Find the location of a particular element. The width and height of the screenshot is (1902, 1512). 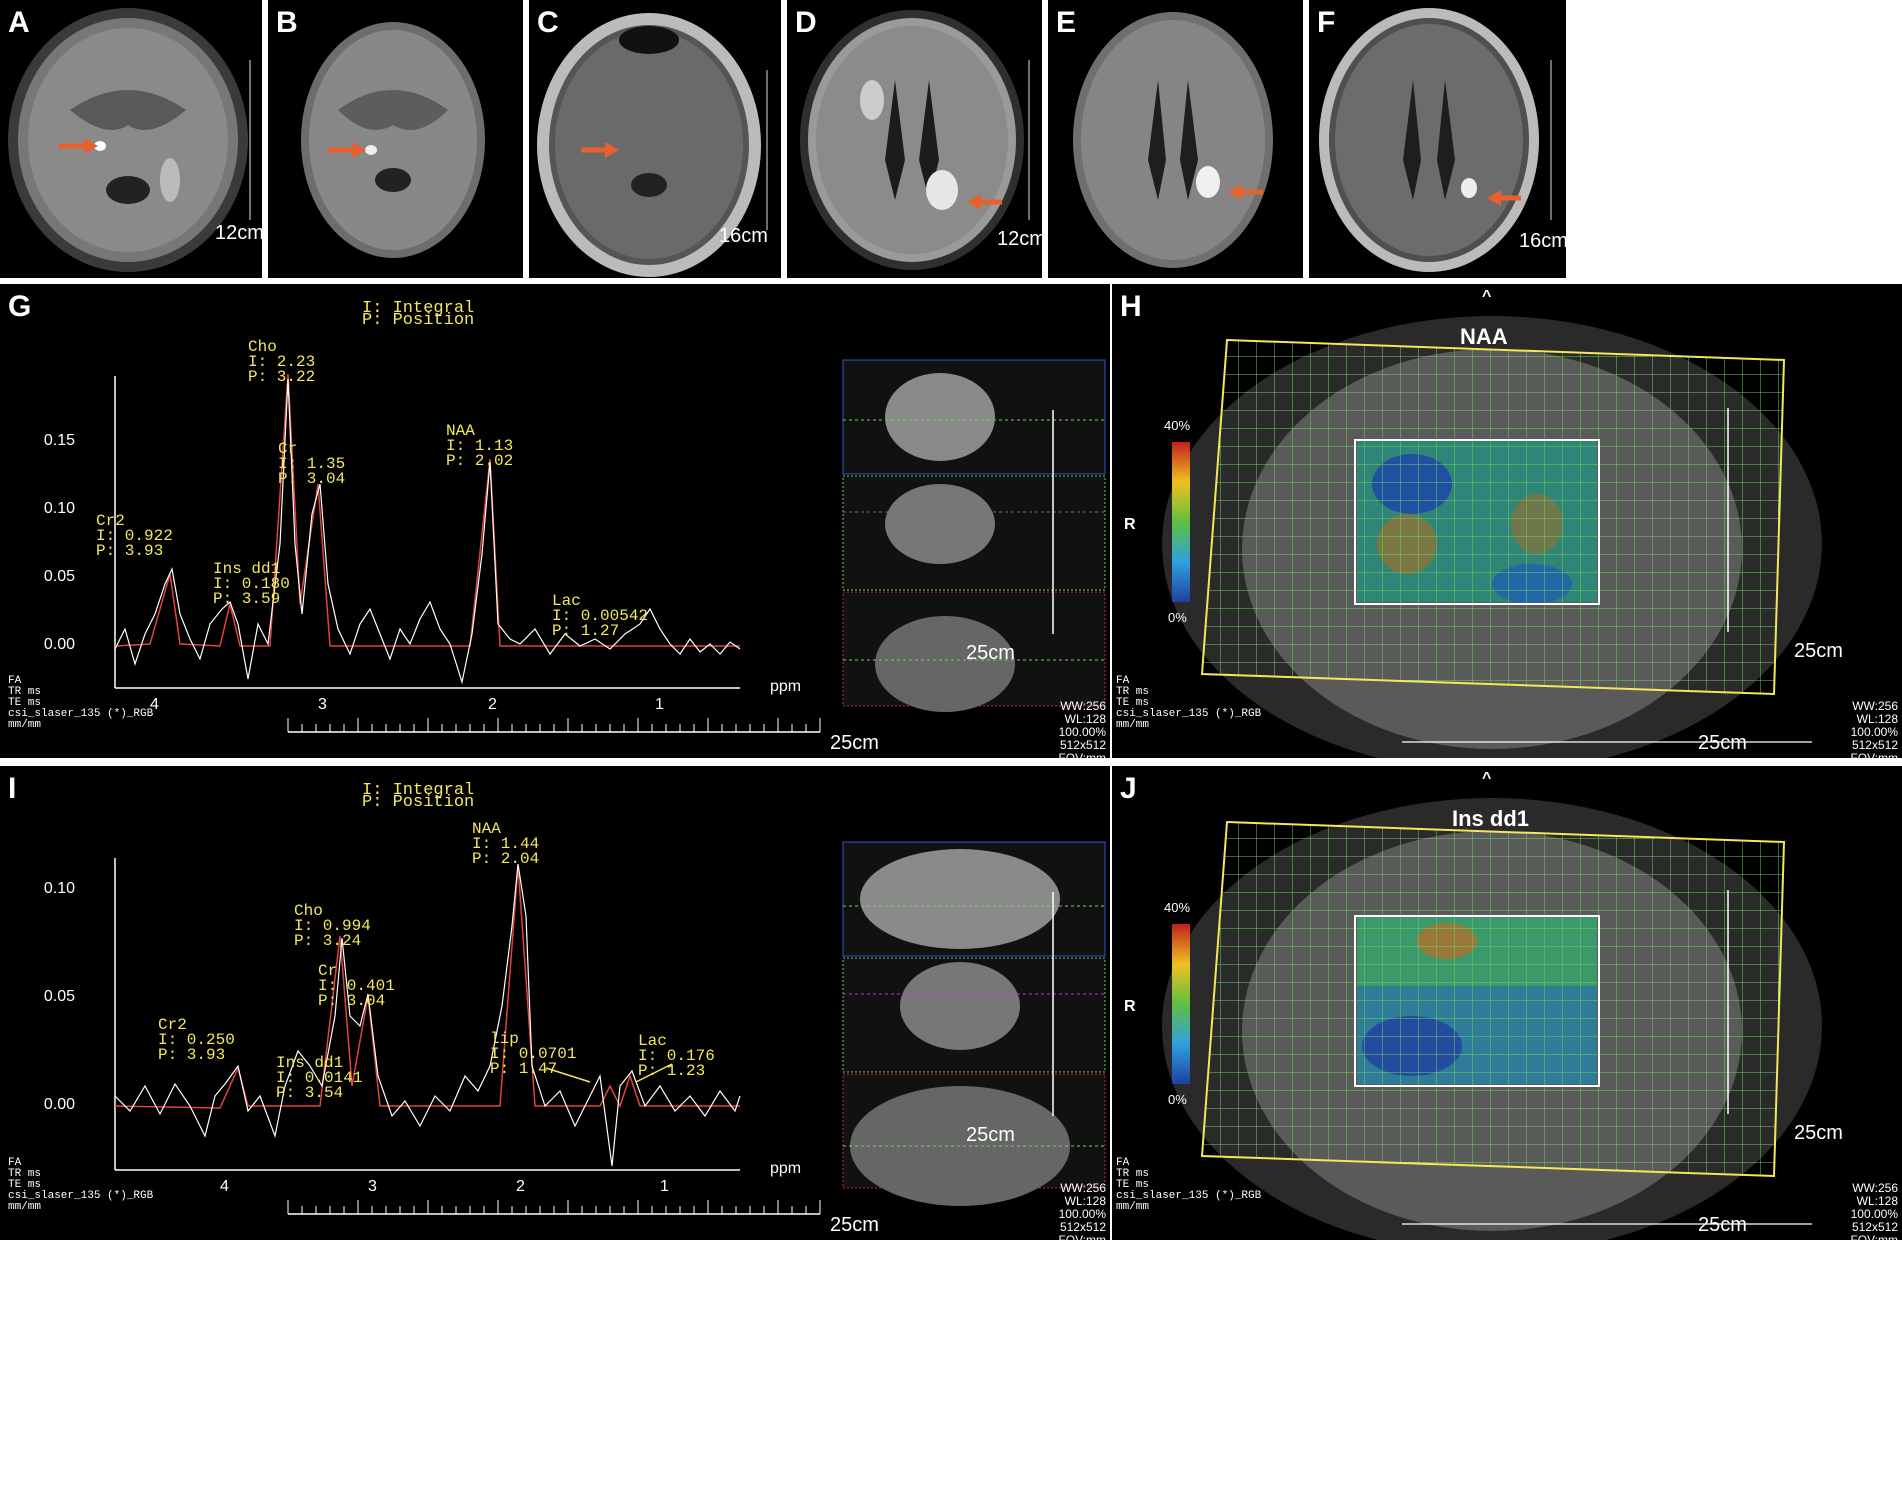

x-tick-label: 4 is located at coordinates (224, 1186).